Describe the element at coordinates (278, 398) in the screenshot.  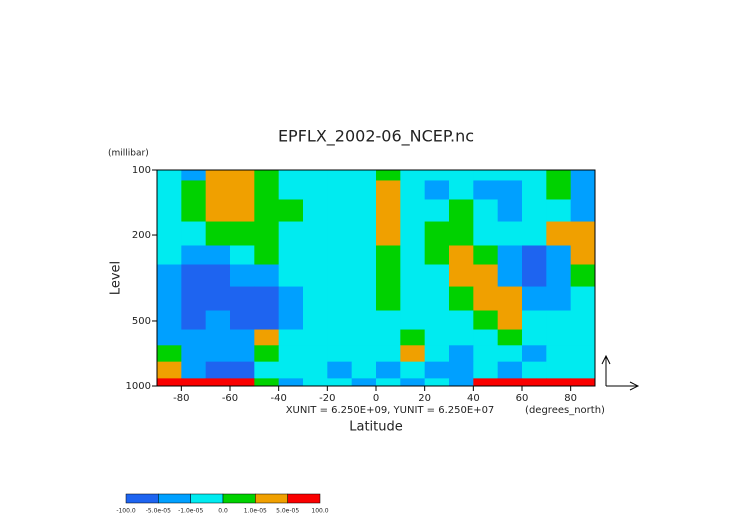
I see `x-tick-label: -40` at that location.